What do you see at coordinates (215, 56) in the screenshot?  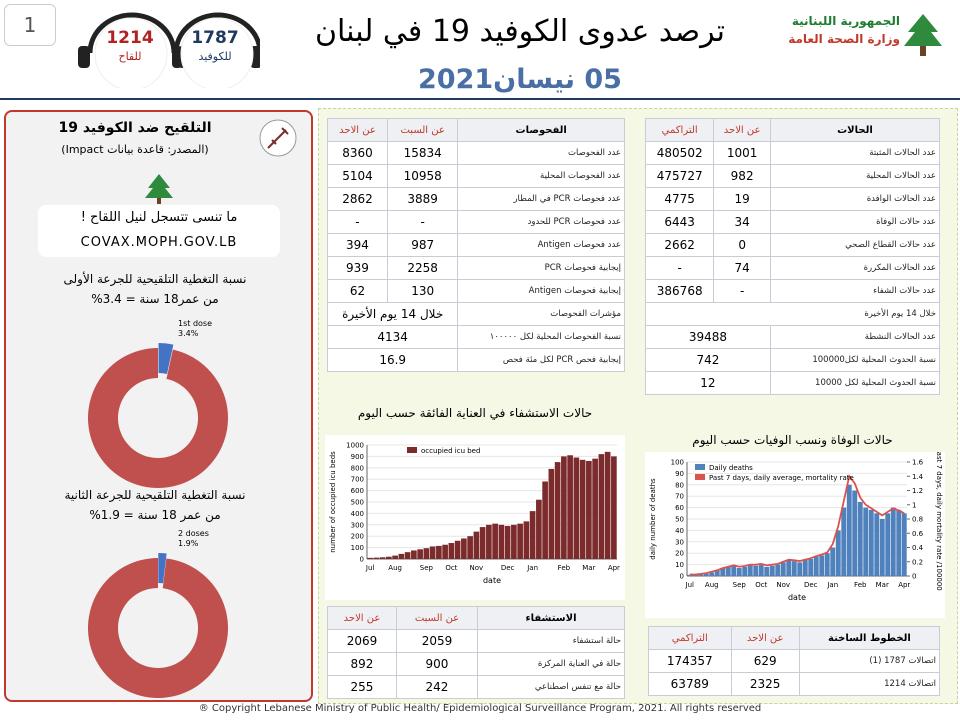 I see `hotline-covid-label: للكوفيد` at bounding box center [215, 56].